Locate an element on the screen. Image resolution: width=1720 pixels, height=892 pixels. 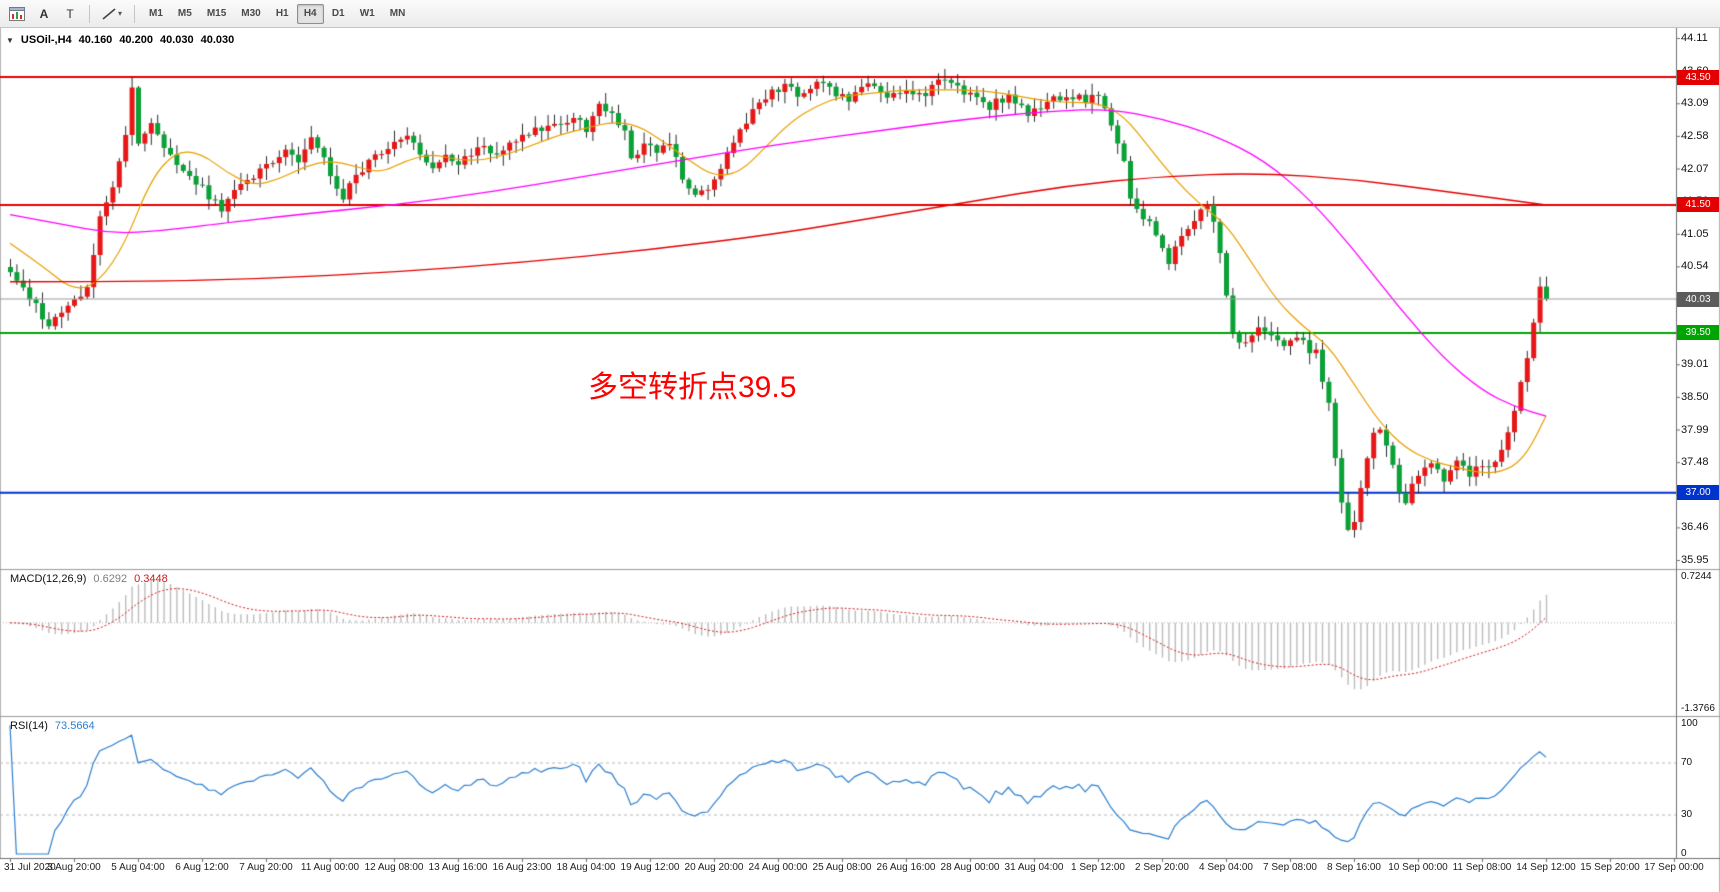
time-axis-label: 11 Aug 00:00 is located at coordinates (330, 867).